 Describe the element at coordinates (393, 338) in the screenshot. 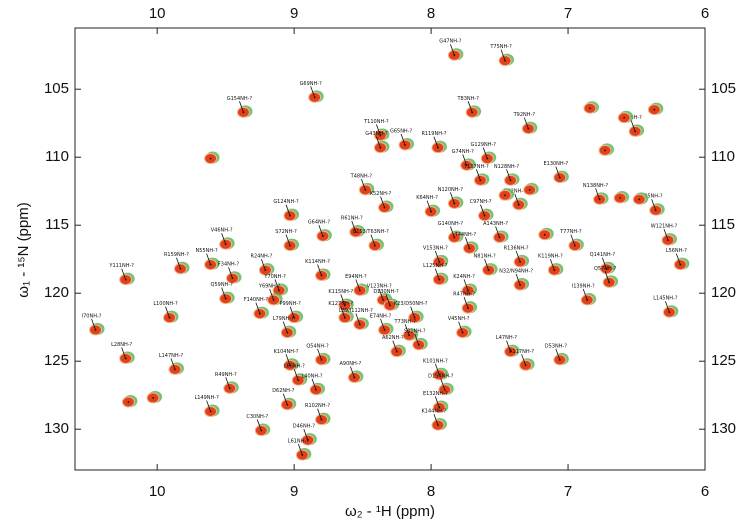

I see `peak-label: A62NH-?` at that location.